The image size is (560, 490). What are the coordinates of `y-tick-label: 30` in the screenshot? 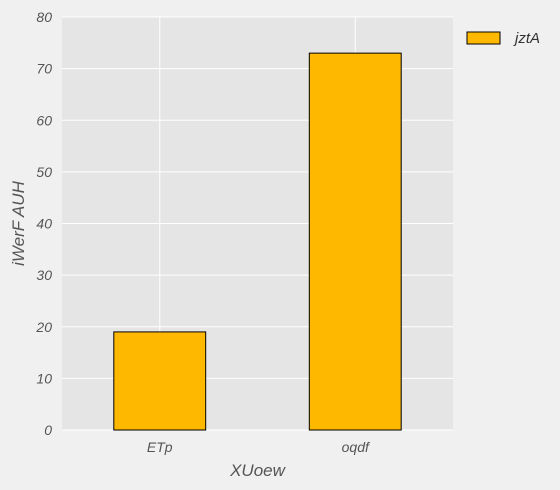 It's located at (44, 275).